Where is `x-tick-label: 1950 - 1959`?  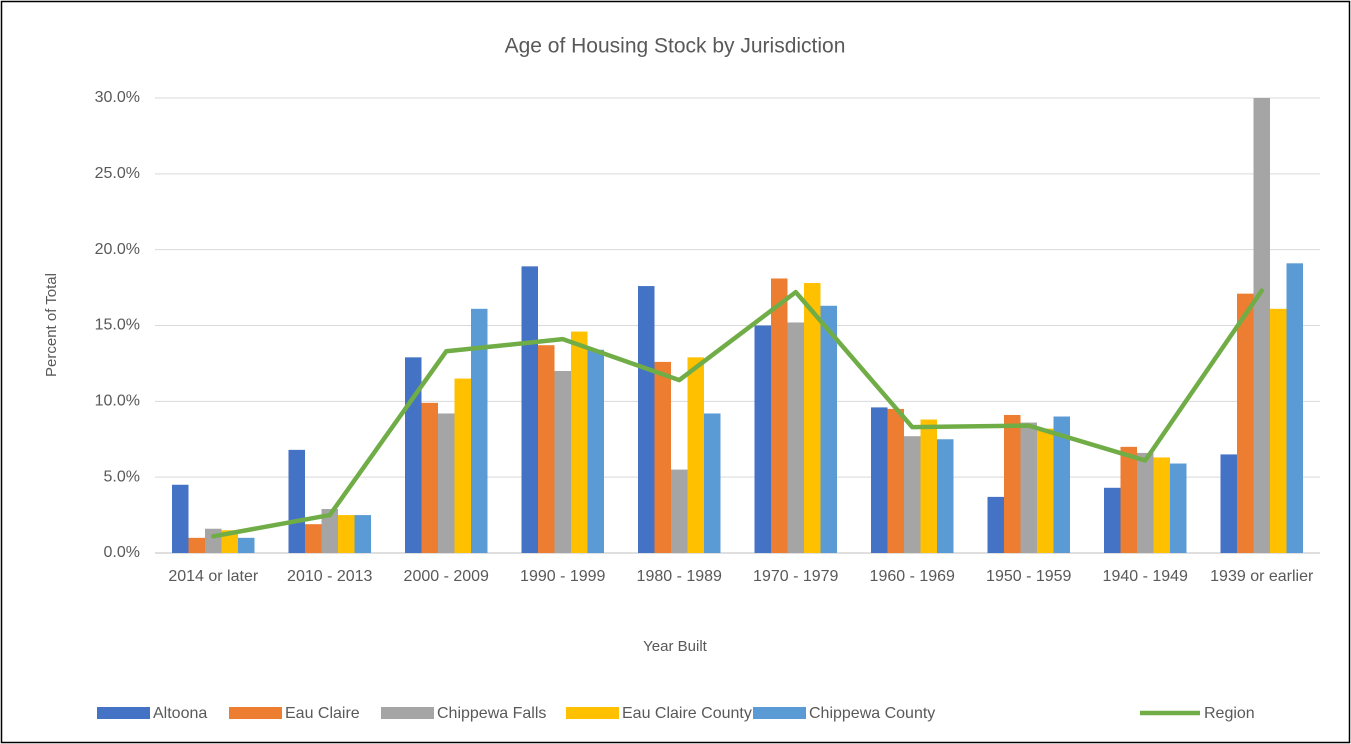 x-tick-label: 1950 - 1959 is located at coordinates (1029, 576).